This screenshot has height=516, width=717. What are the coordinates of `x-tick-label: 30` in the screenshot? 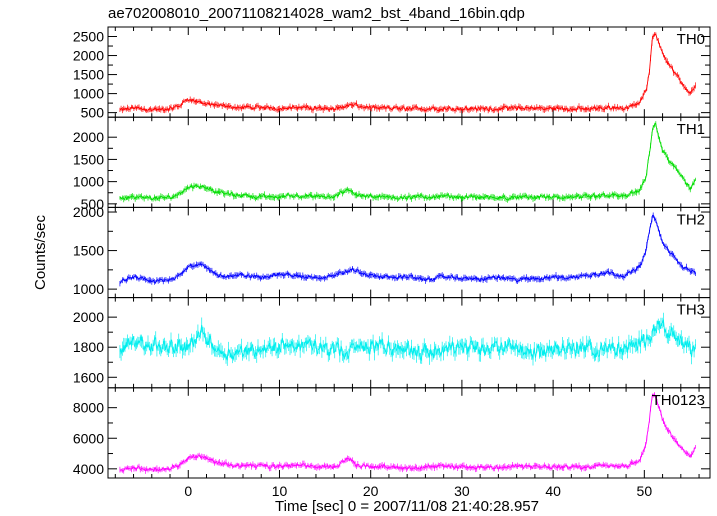 It's located at (462, 491).